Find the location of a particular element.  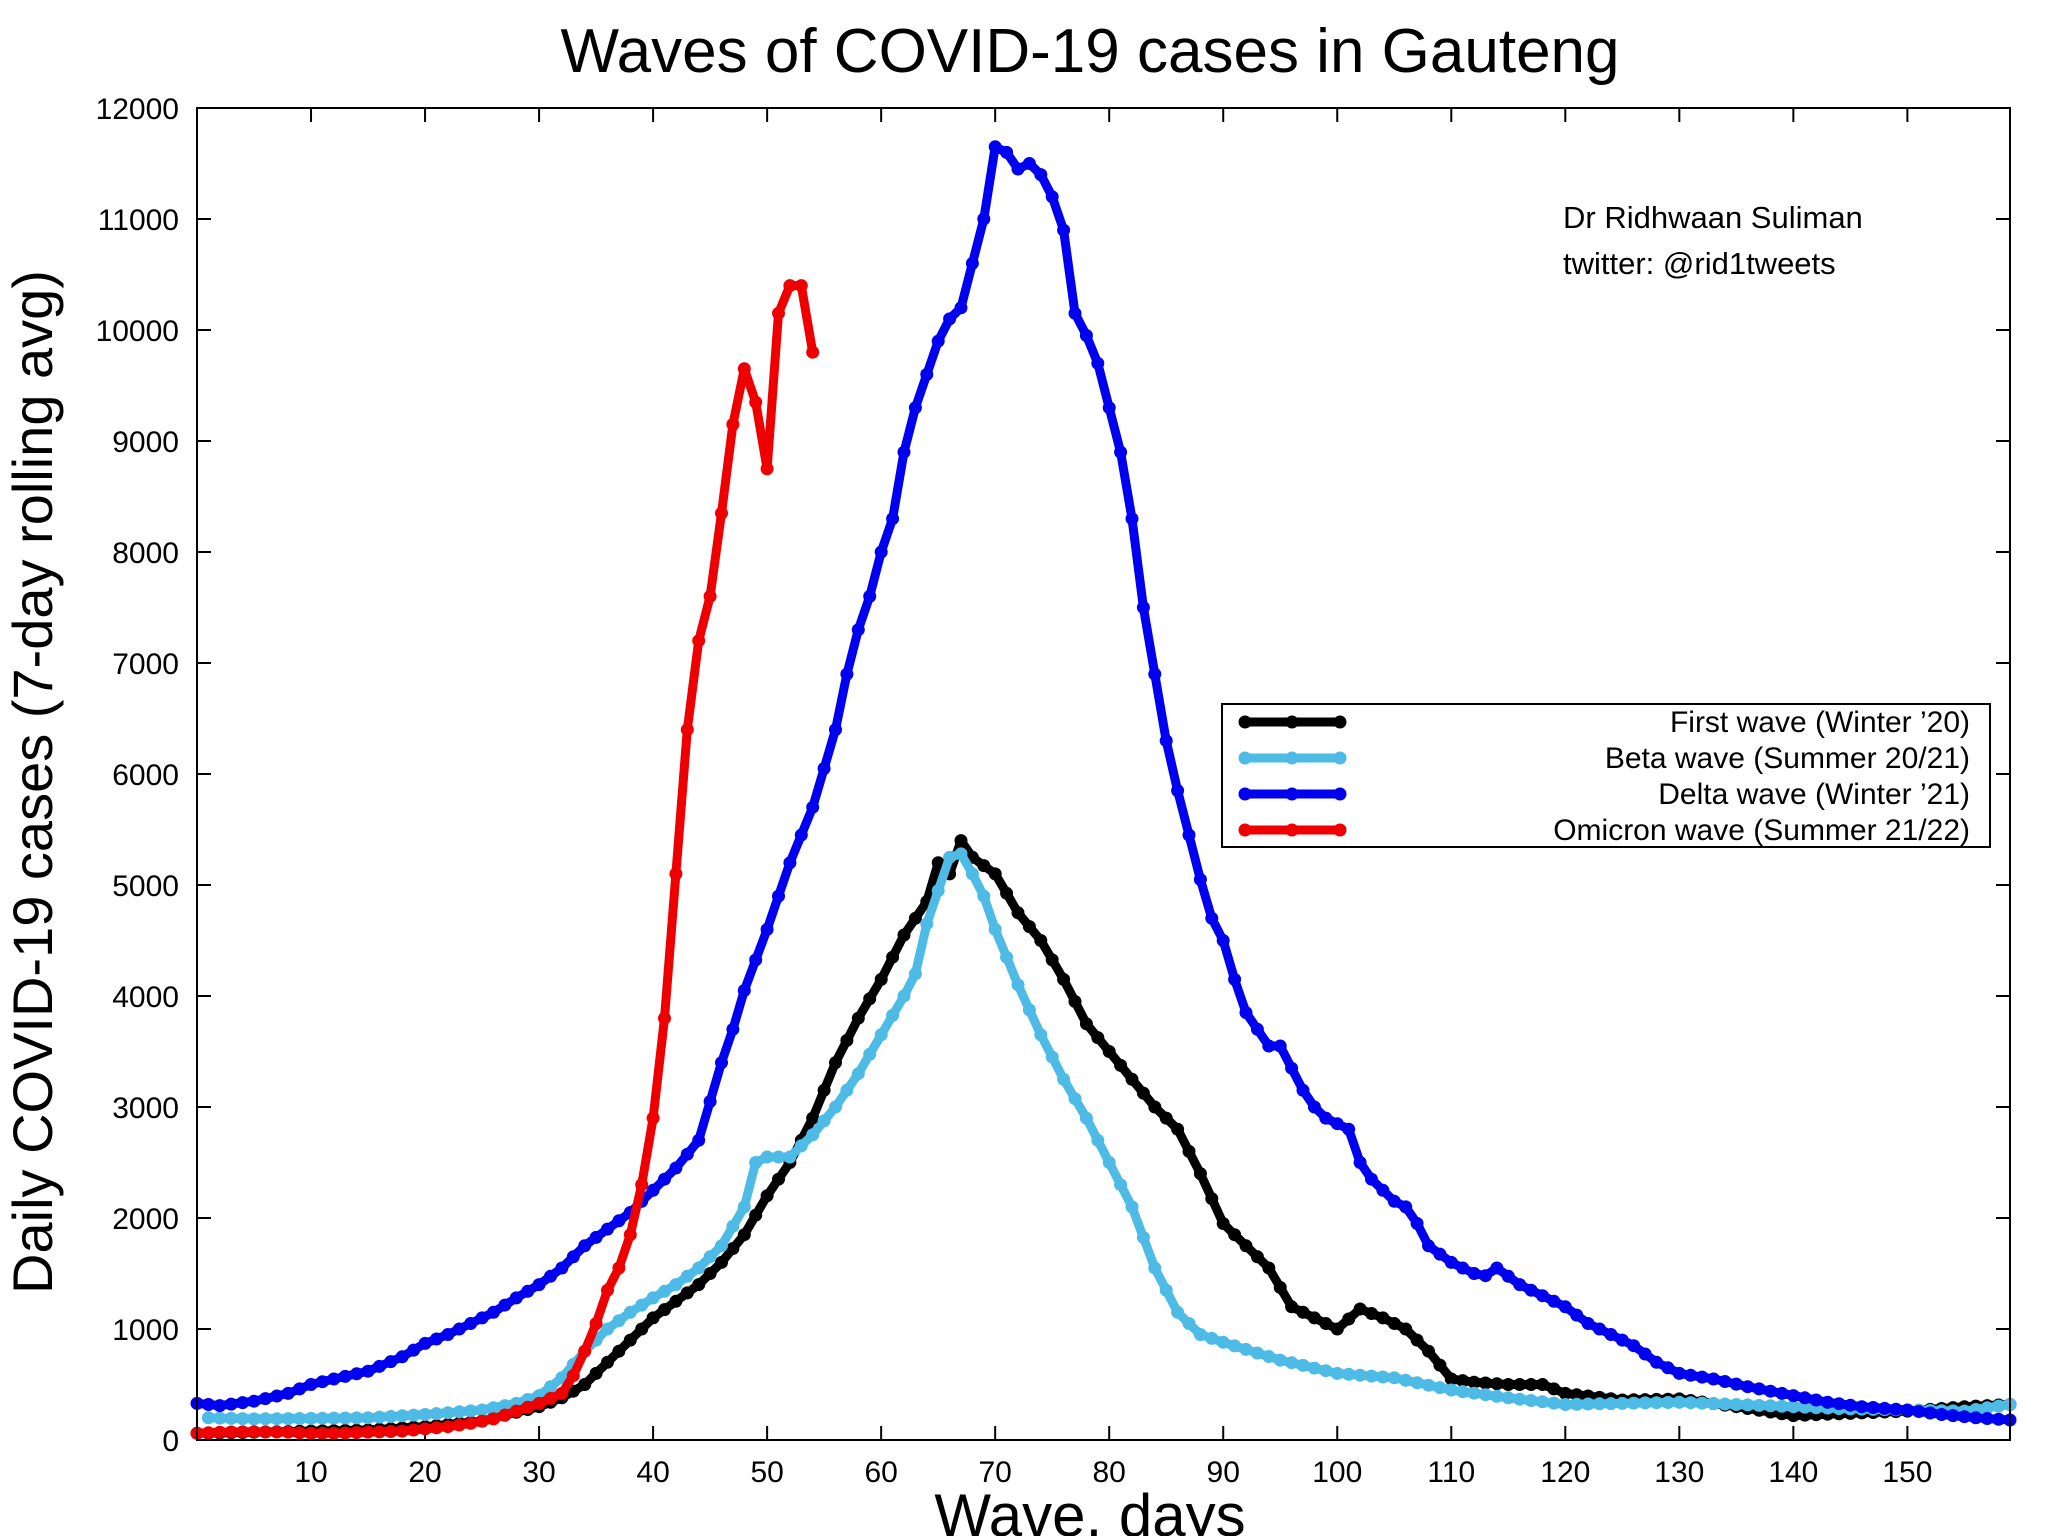

y-tick-label: 3000 is located at coordinates (145, 1108).